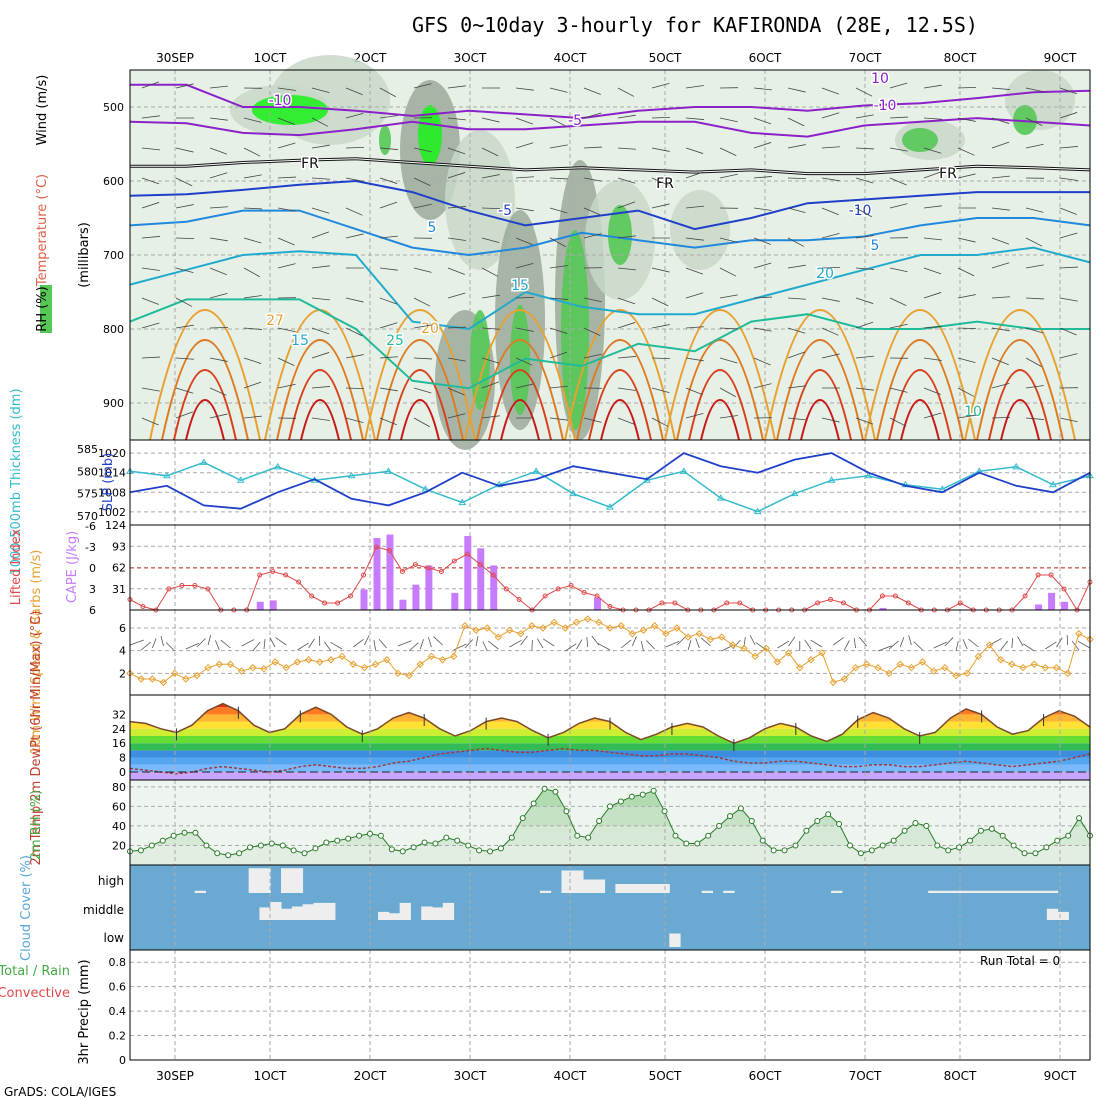 Image resolution: width=1100 pixels, height=1100 pixels. Describe the element at coordinates (122, 651) in the screenshot. I see `wind-tick: 4` at that location.